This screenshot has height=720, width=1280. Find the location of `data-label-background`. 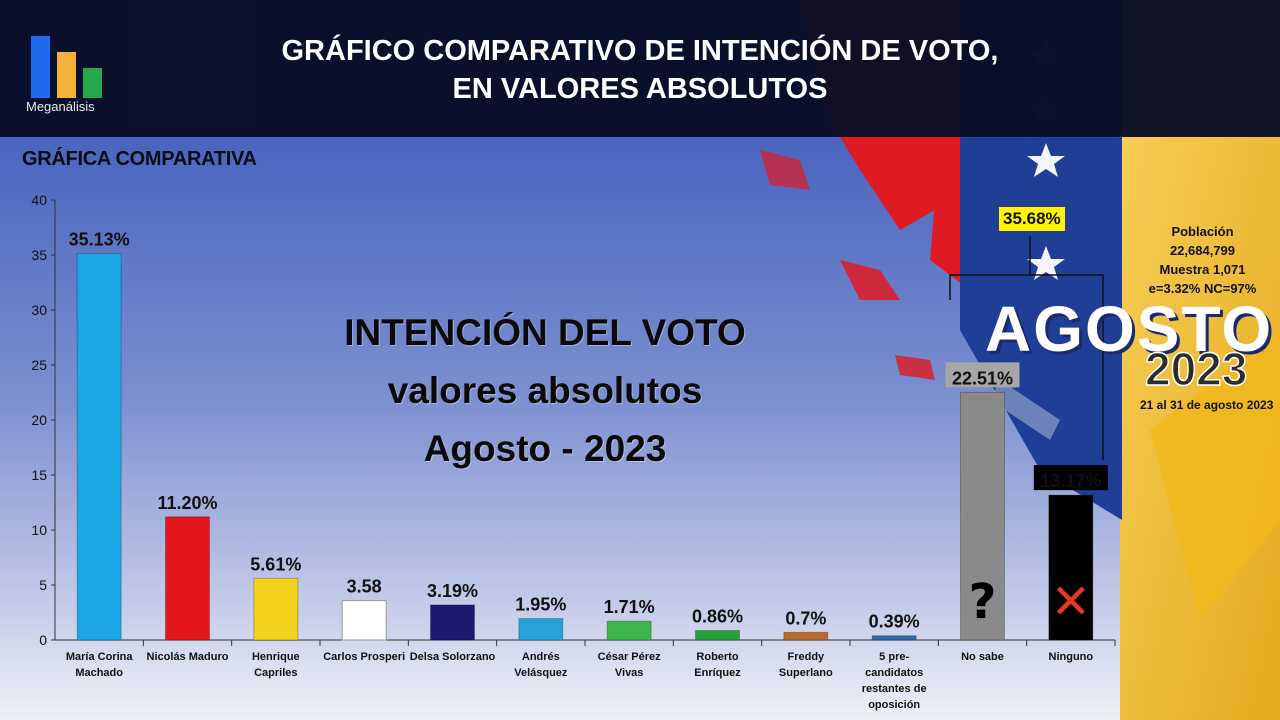

data-label-background is located at coordinates (1070, 478).